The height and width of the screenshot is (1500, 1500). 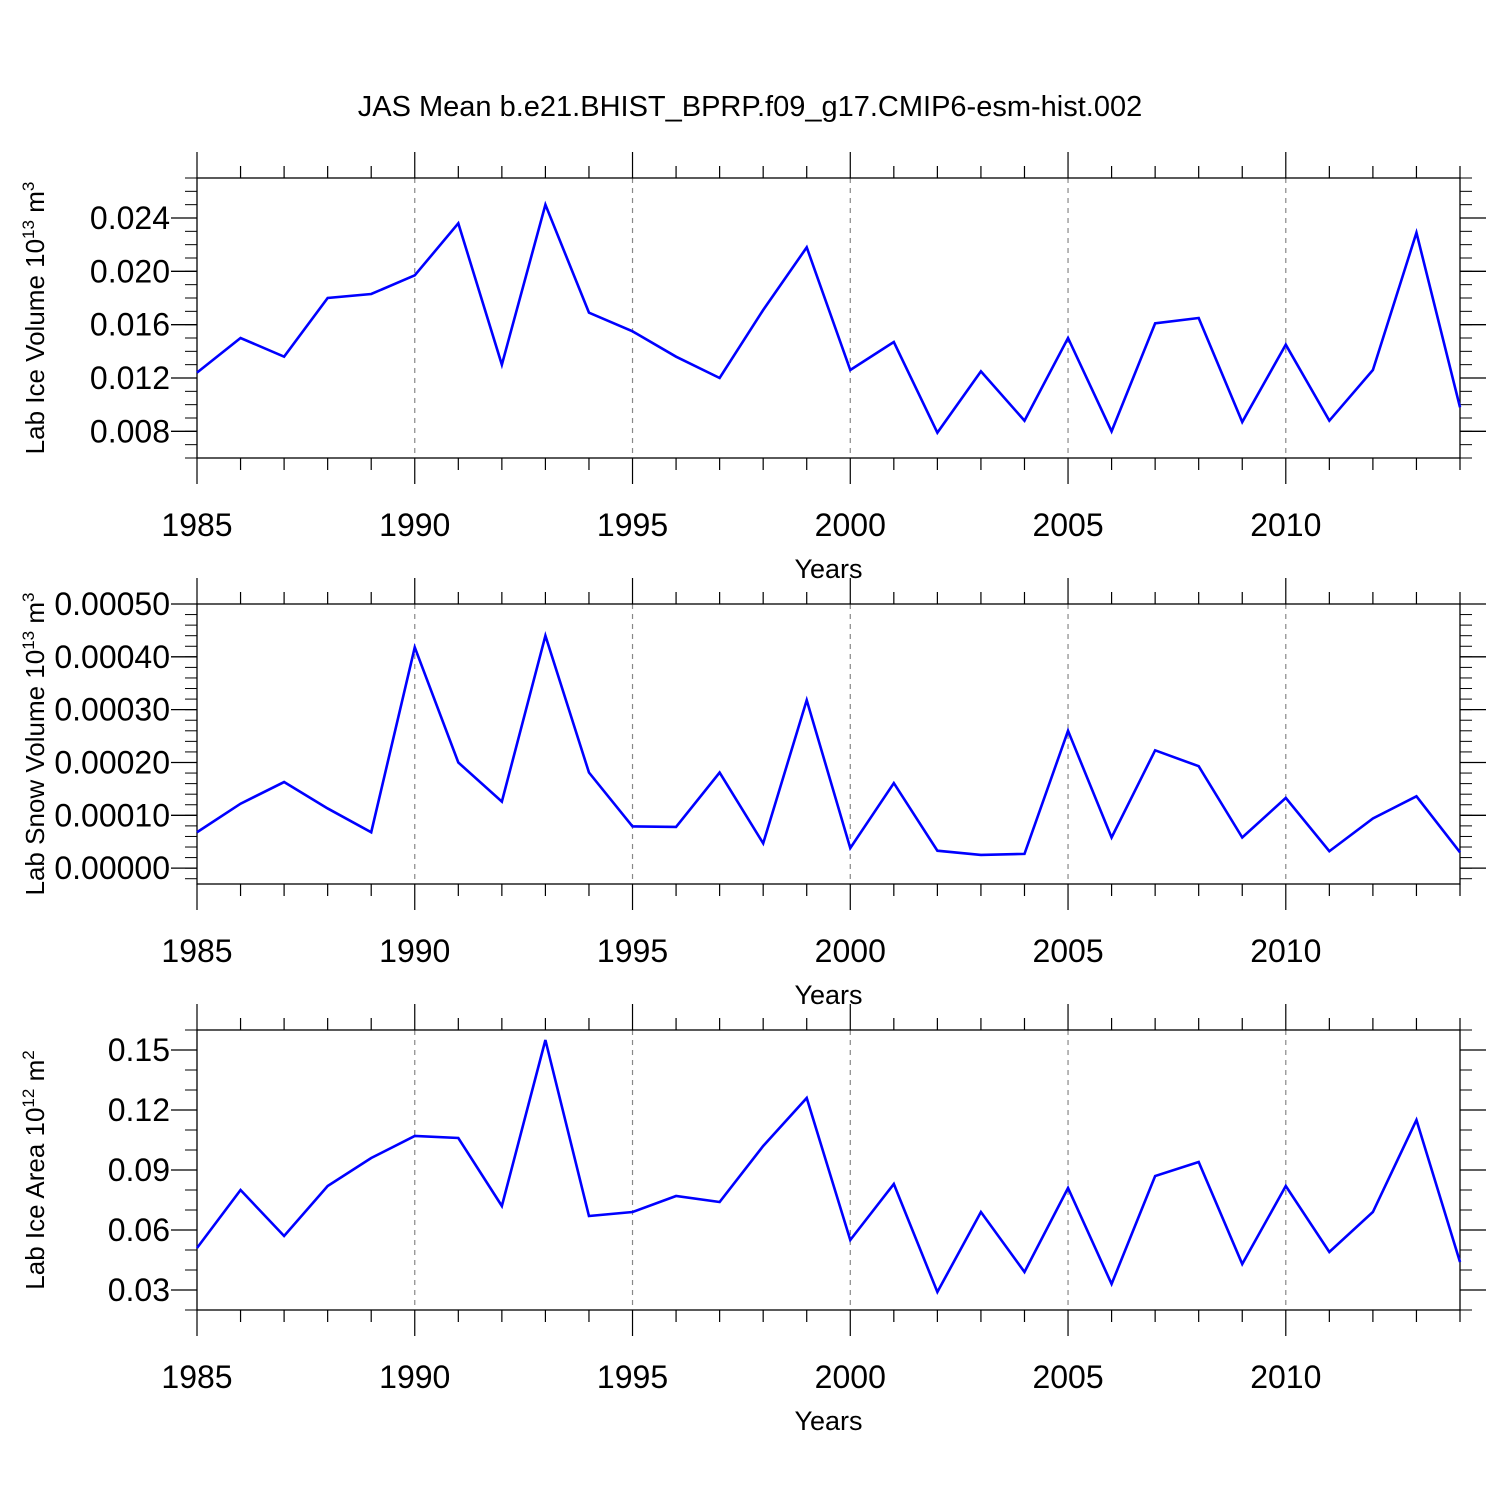 What do you see at coordinates (139, 1110) in the screenshot?
I see `y-tick-label: 0.12` at bounding box center [139, 1110].